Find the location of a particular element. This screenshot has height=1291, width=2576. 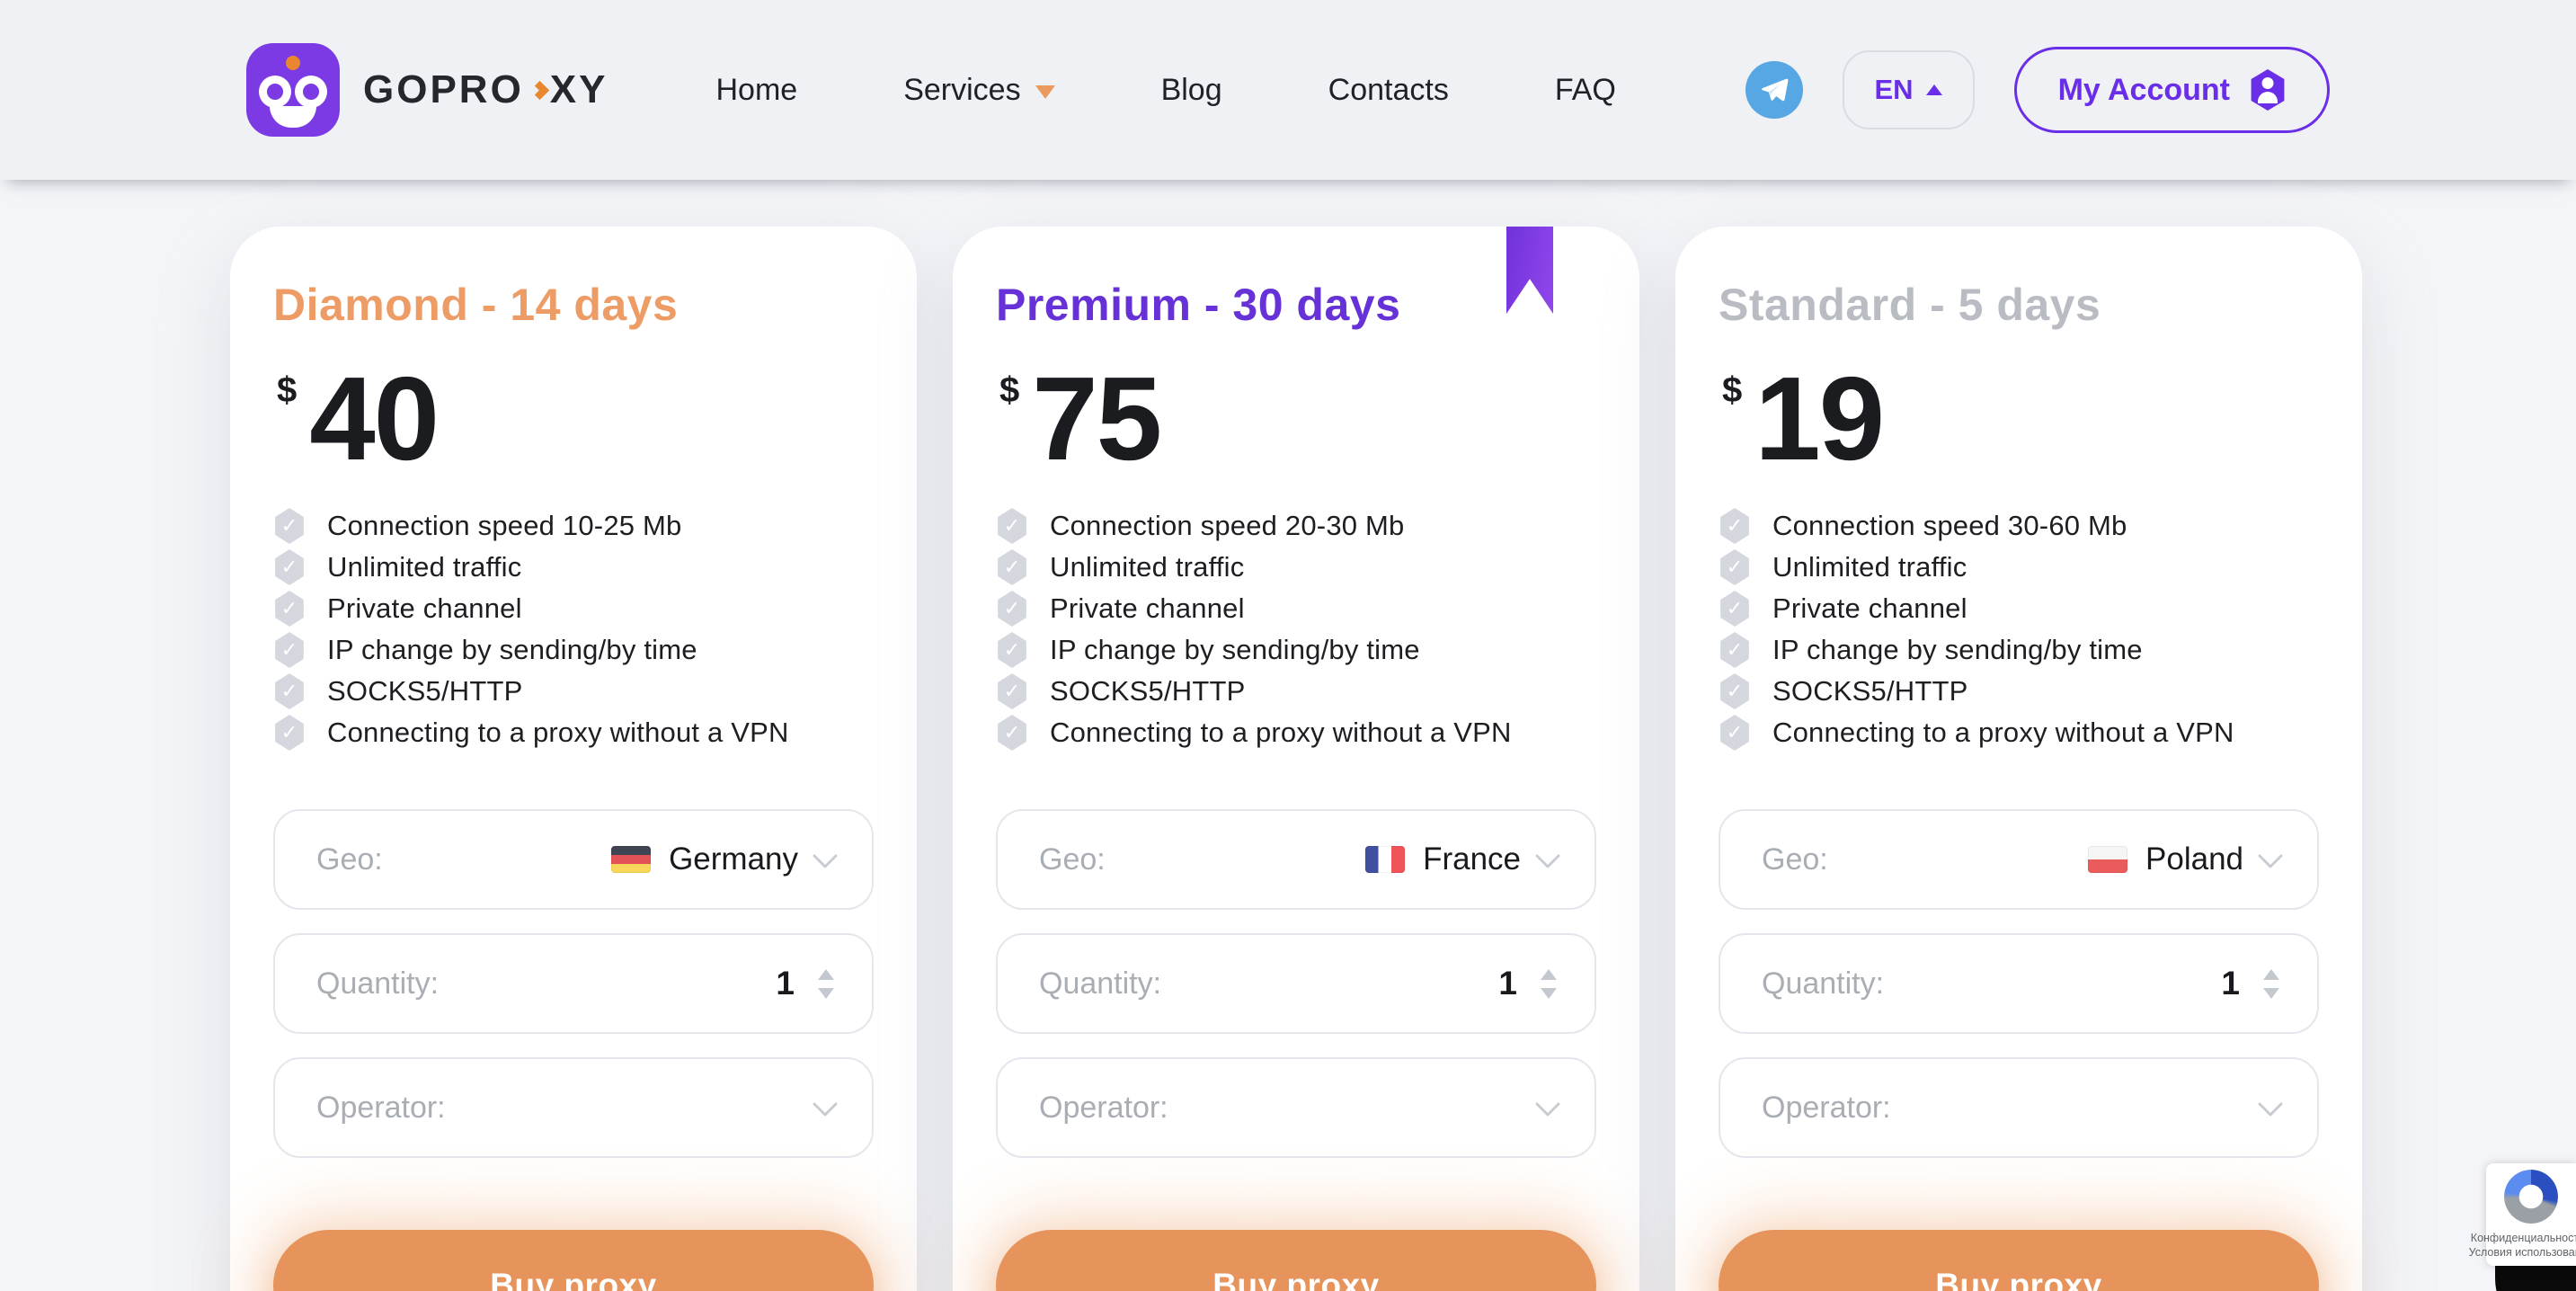

geo-select: Geo: Germany is located at coordinates (573, 860).